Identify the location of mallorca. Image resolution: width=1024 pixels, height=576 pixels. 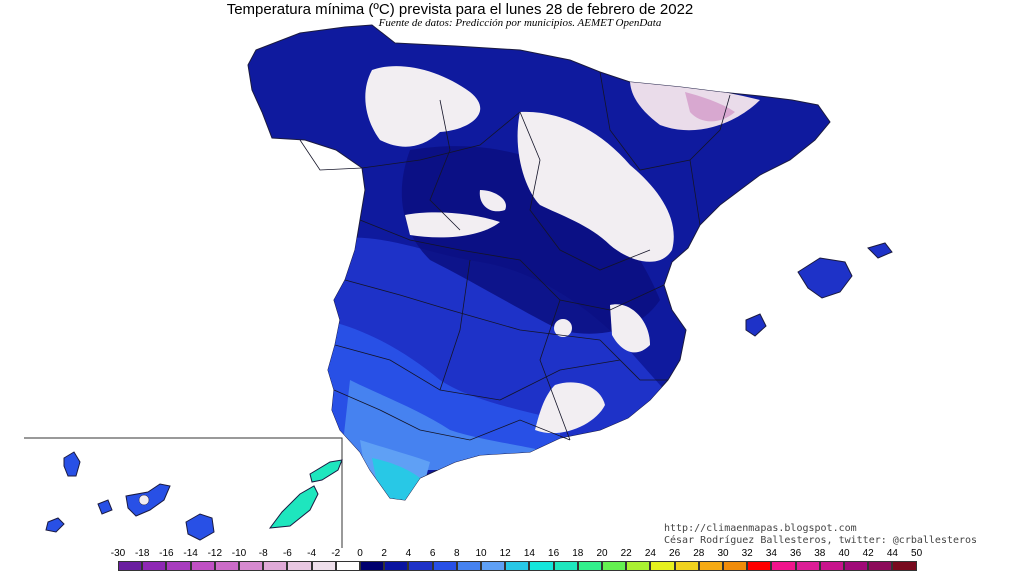
(825, 278).